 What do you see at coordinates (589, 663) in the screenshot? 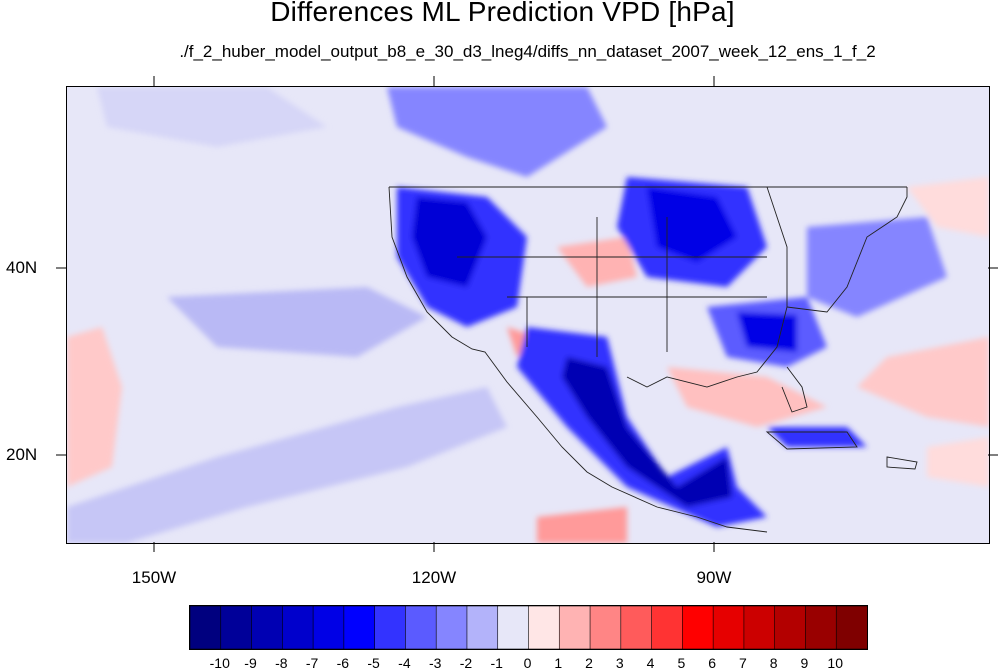
I see `colorbar-level-label: 2` at bounding box center [589, 663].